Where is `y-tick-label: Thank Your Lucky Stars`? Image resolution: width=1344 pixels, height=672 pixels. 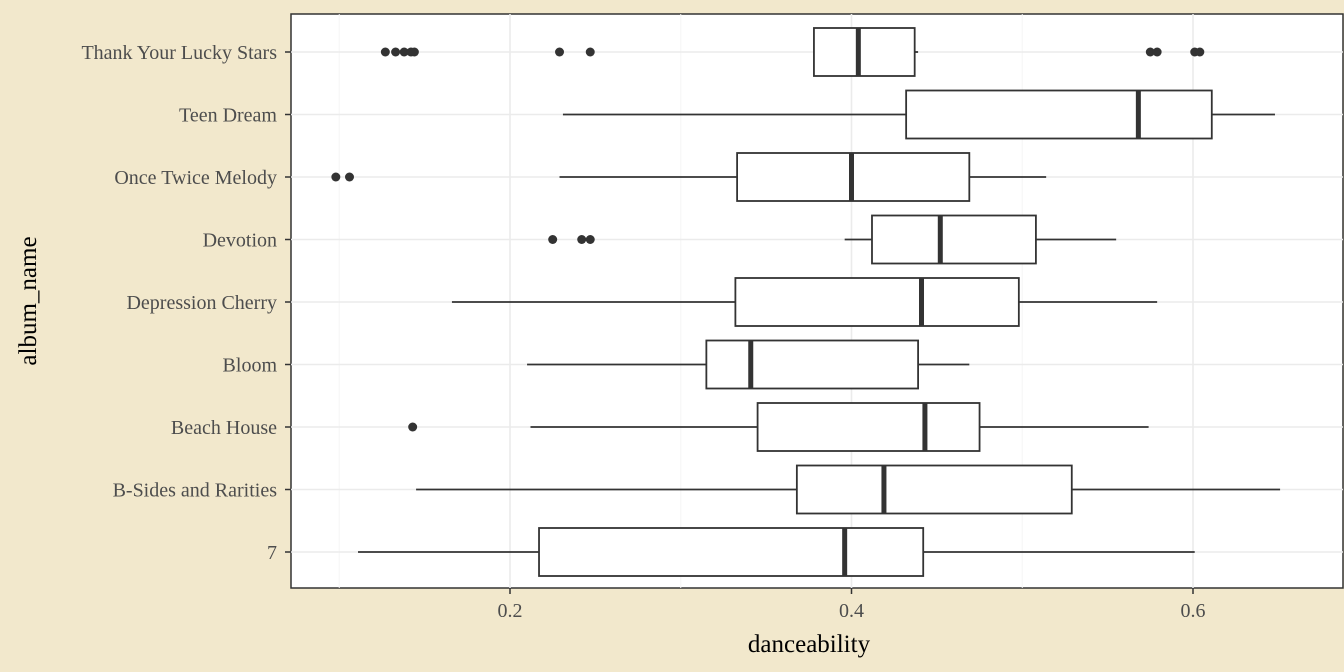 y-tick-label: Thank Your Lucky Stars is located at coordinates (179, 53).